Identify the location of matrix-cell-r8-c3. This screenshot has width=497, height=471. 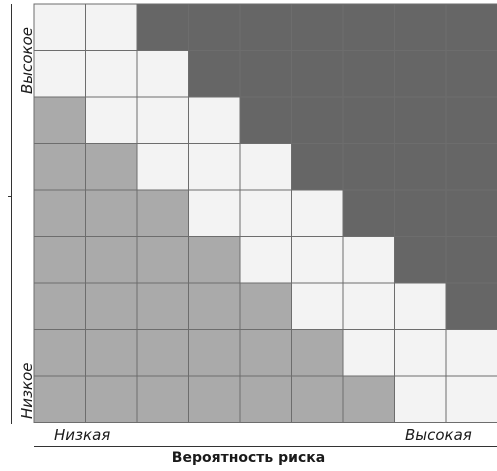
(162, 353).